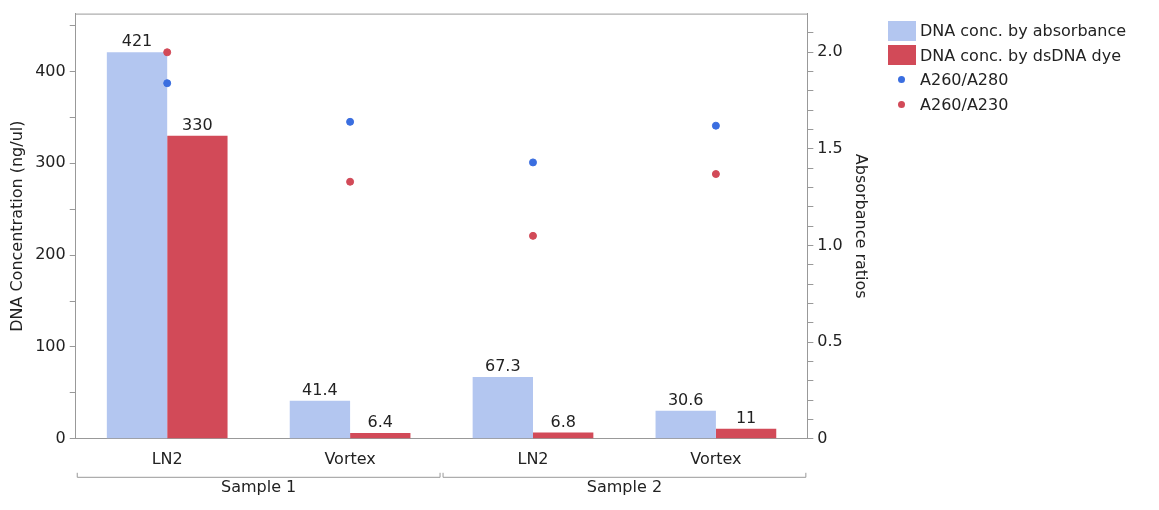  What do you see at coordinates (685, 399) in the screenshot?
I see `data-label: 30.6` at bounding box center [685, 399].